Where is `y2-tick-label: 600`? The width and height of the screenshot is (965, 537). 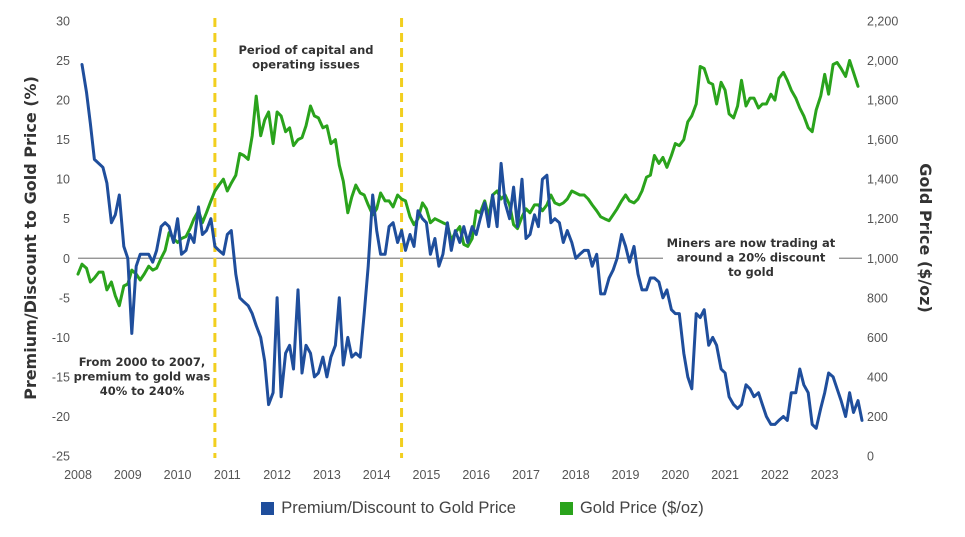
y2-tick-label: 600 is located at coordinates (877, 338).